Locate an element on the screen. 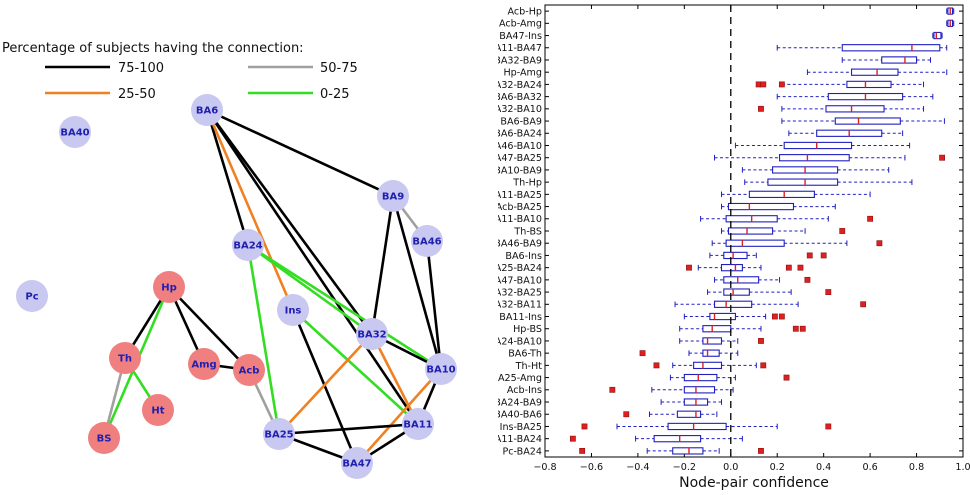  y-tick-label: BA46-BA10 is located at coordinates (520, 146).